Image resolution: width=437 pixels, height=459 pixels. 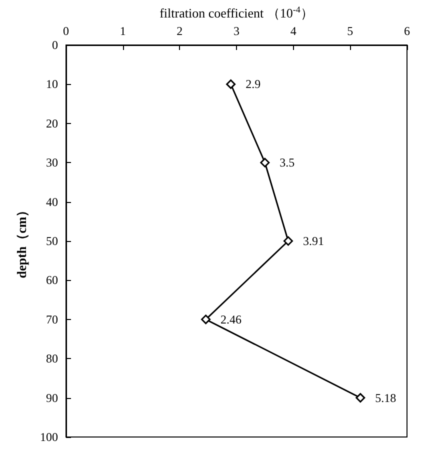 What do you see at coordinates (55, 45) in the screenshot?
I see `y-tick-label: 0` at bounding box center [55, 45].